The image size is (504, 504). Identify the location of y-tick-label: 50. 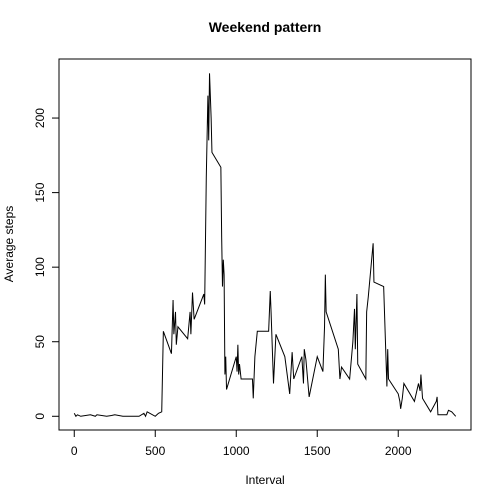
(40, 342).